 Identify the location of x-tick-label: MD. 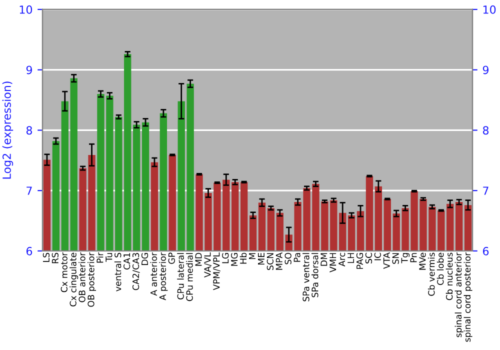
(198, 259).